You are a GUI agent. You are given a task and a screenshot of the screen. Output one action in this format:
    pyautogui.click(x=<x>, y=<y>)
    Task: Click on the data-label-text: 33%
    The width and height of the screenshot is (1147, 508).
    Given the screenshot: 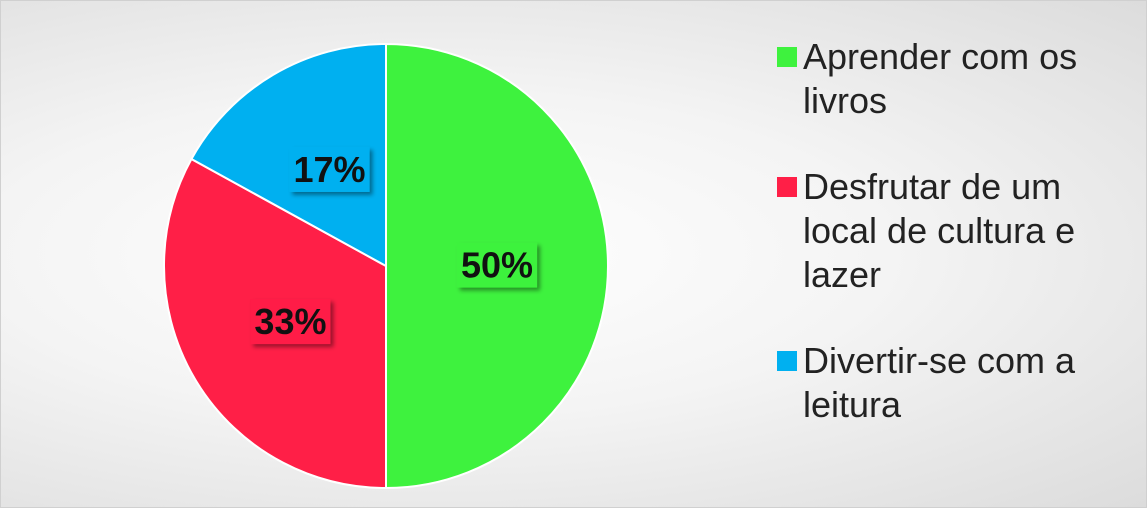 What is the action you would take?
    pyautogui.click(x=290, y=321)
    